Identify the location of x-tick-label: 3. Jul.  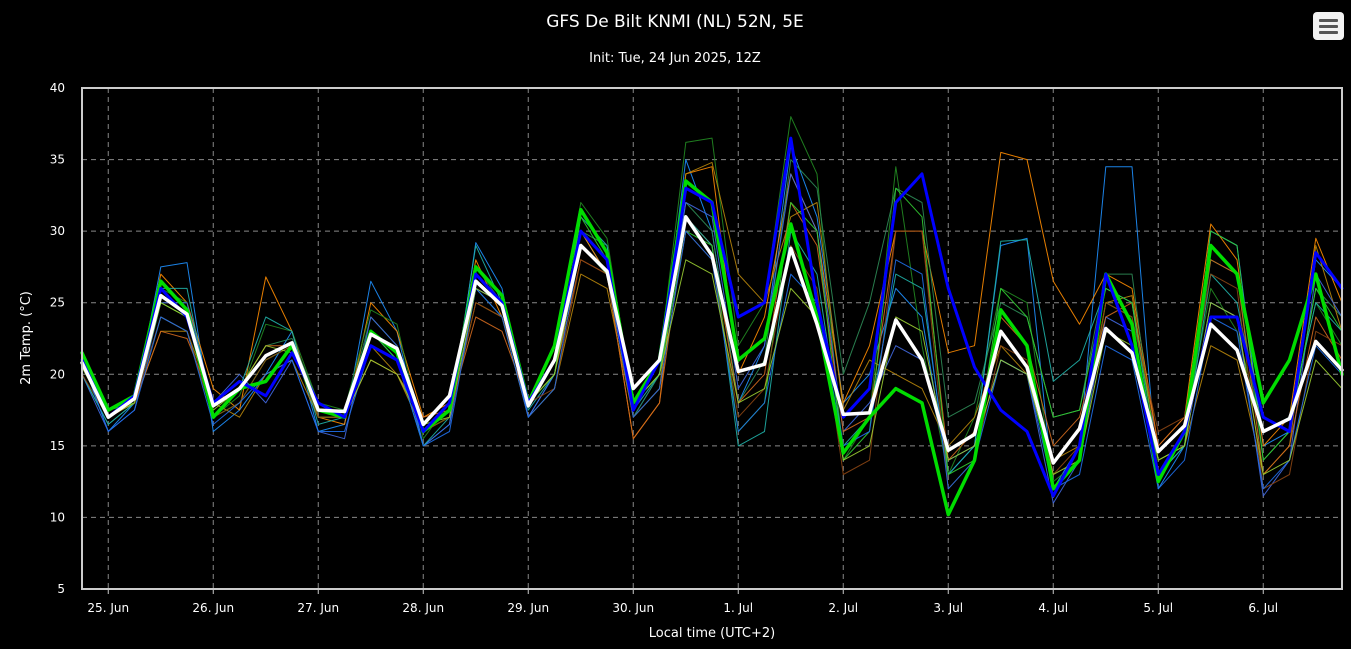
(948, 608).